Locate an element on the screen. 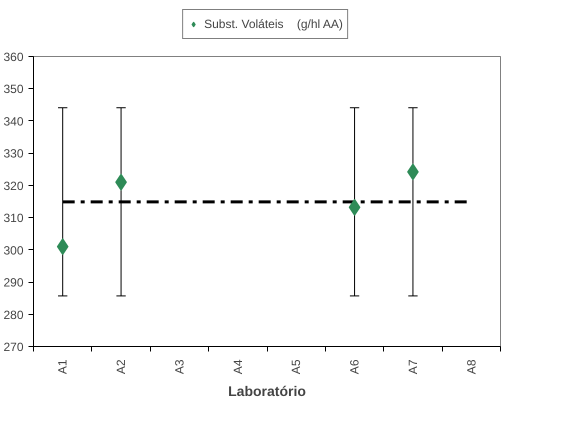 The height and width of the screenshot is (430, 561). y-tick-label: 350 is located at coordinates (13, 89).